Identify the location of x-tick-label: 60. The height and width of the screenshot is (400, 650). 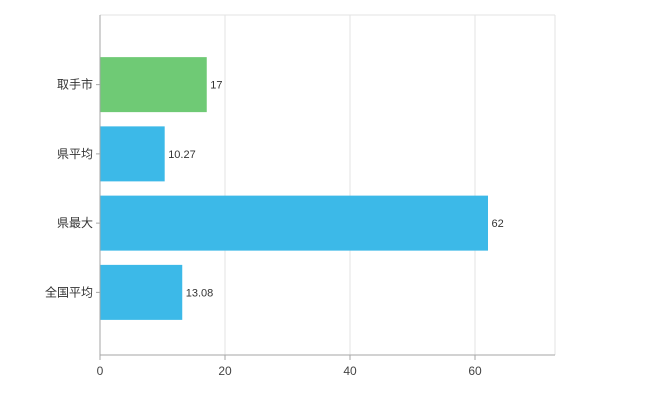
(475, 371).